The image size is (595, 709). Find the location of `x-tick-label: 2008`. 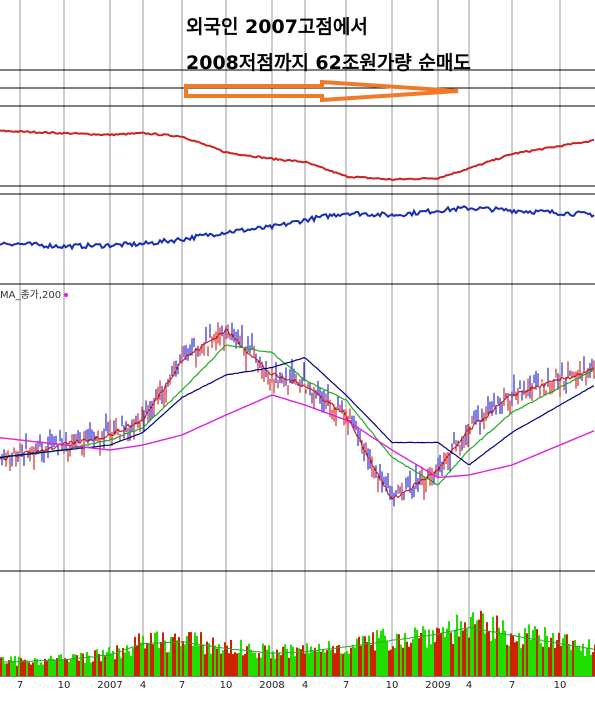

x-tick-label: 2008 is located at coordinates (272, 685).